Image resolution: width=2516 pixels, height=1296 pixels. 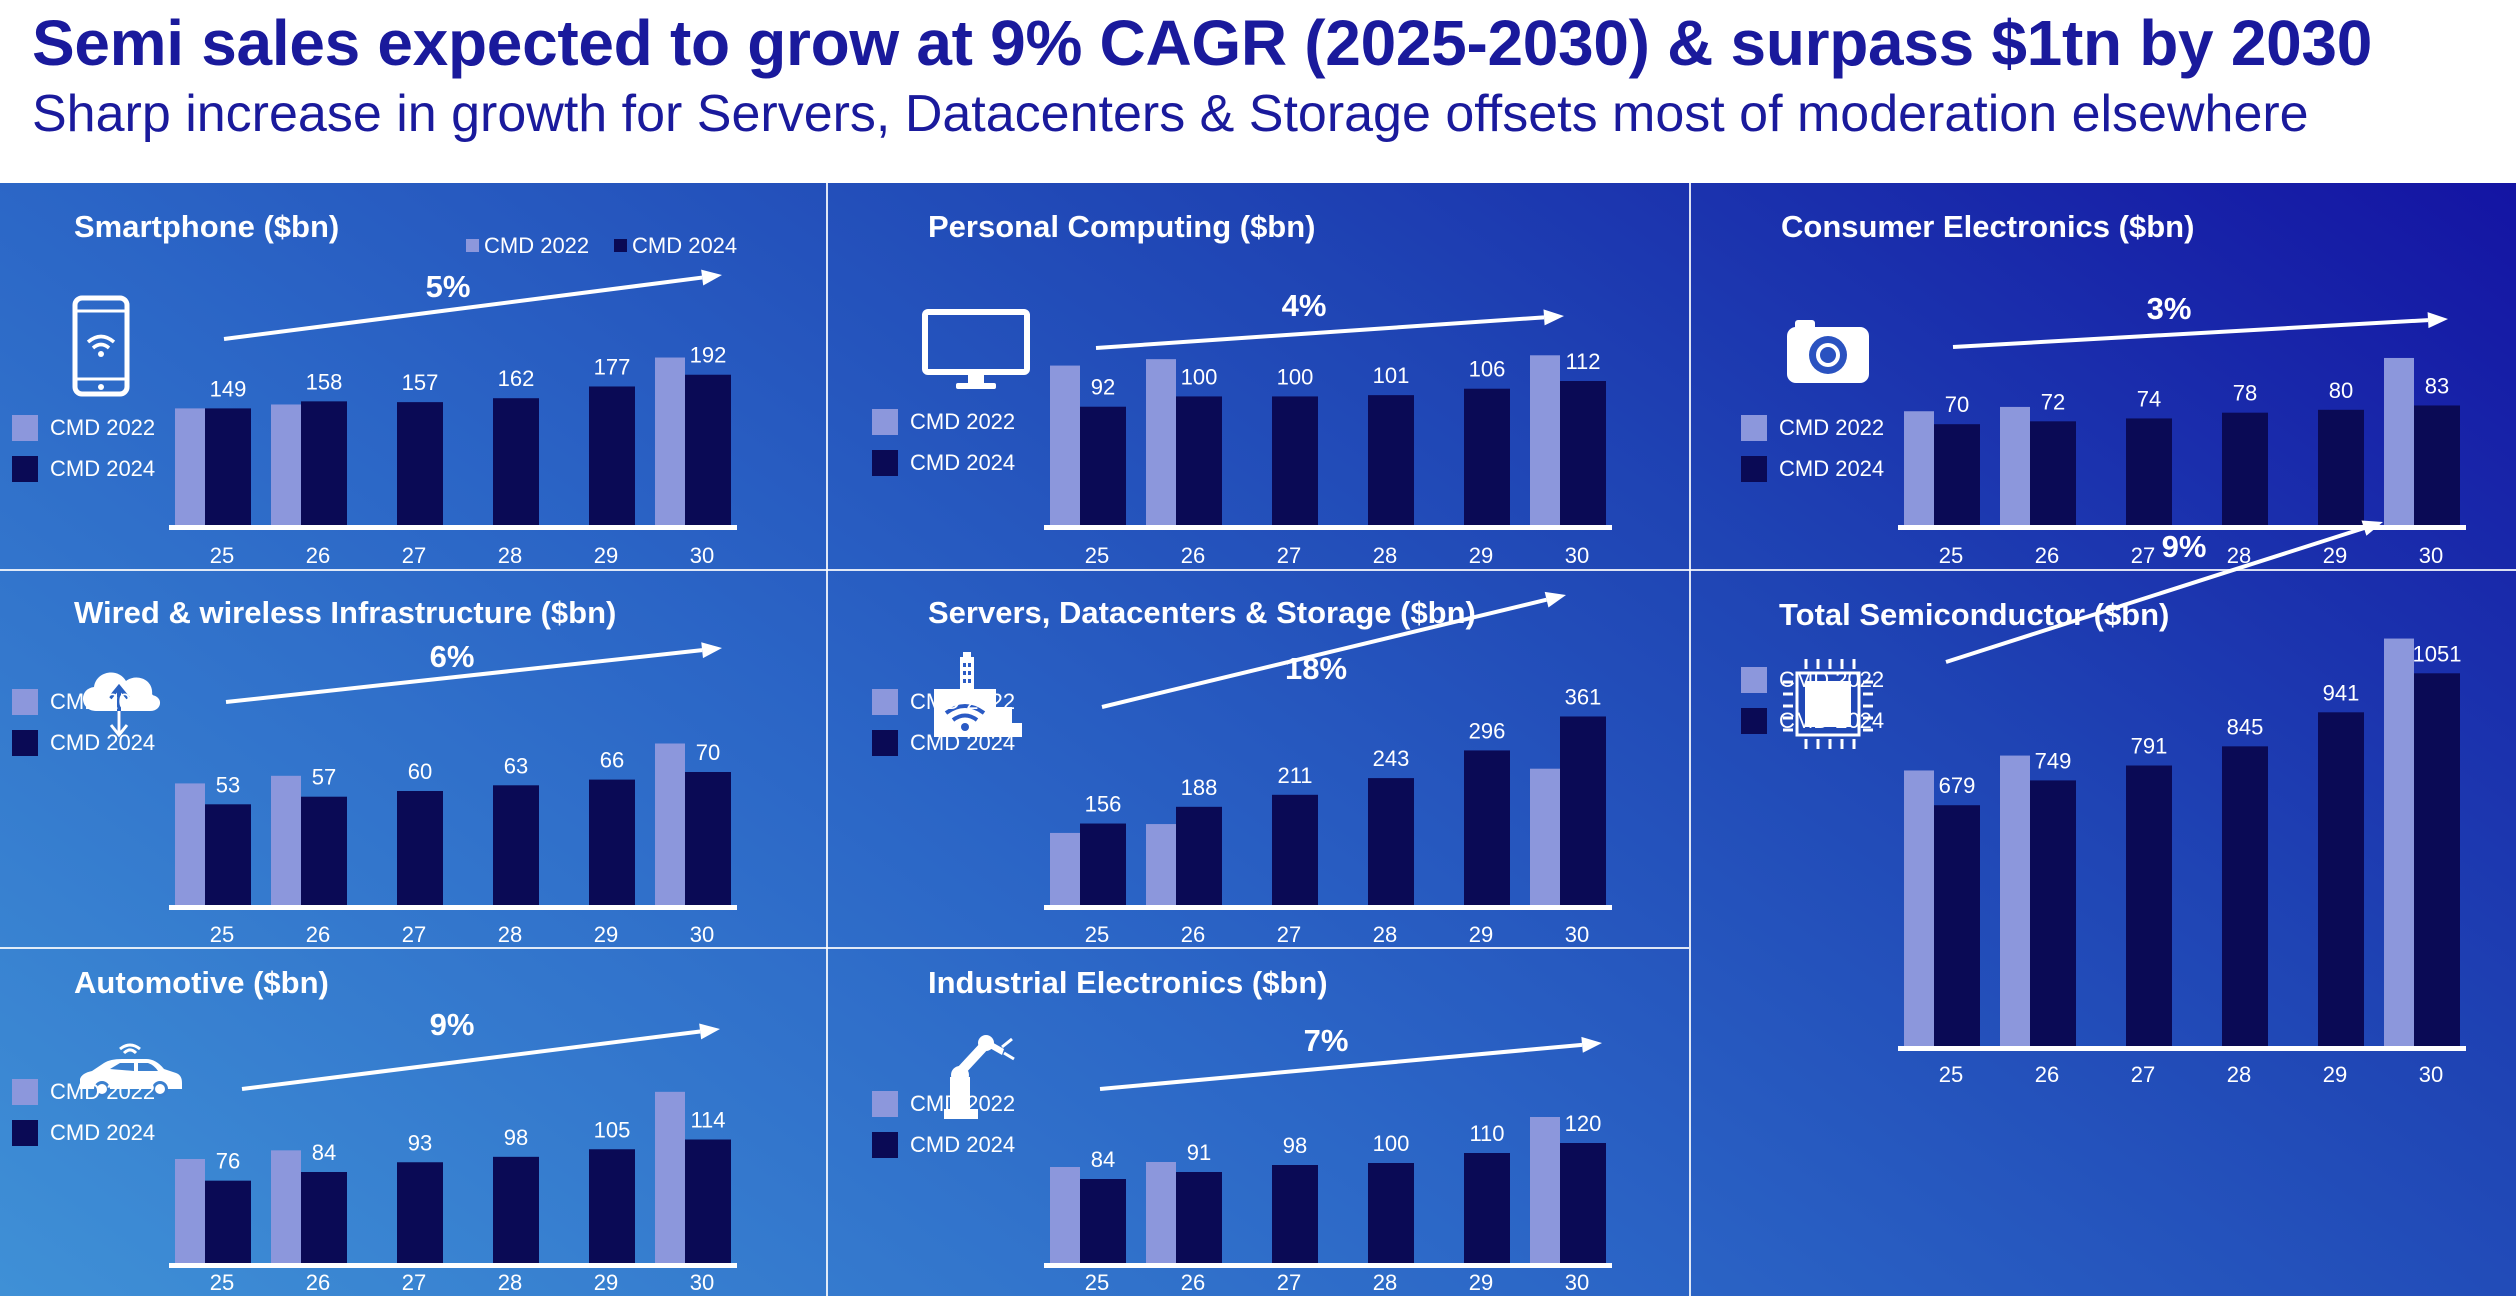 I want to click on data-label: 1051, so click(x=2437, y=653).